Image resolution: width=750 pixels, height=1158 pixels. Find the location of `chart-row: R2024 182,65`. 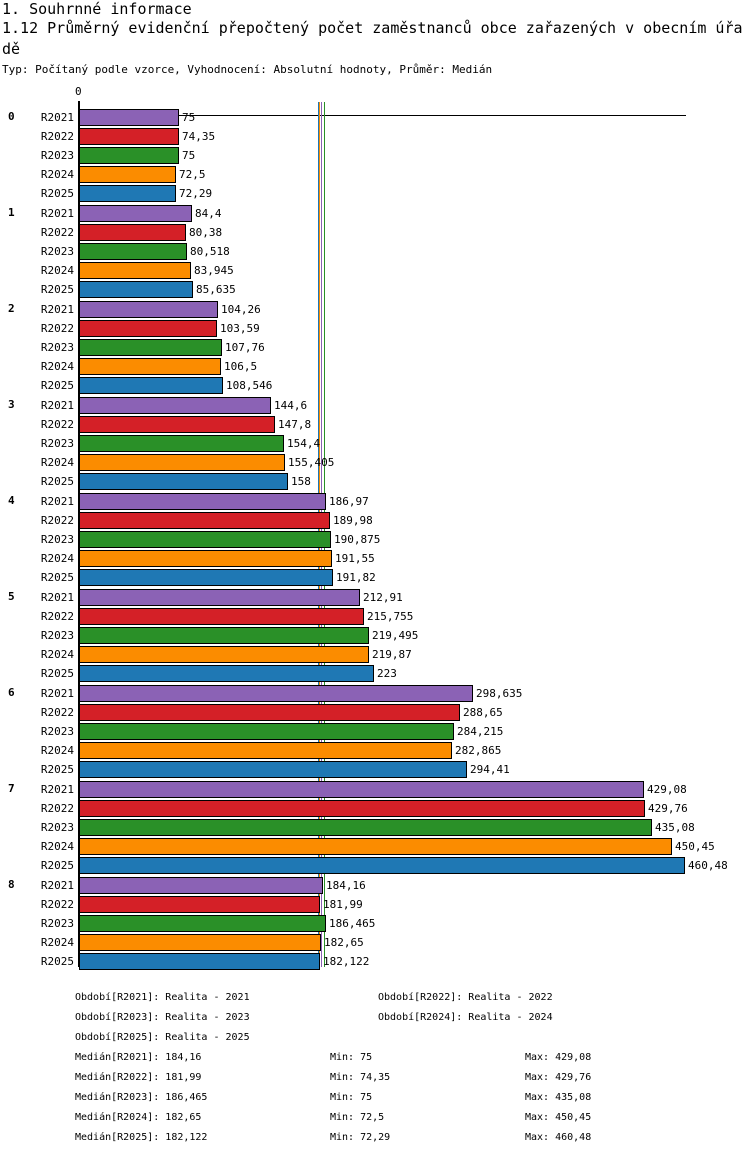

chart-row: R2024 182,65 is located at coordinates (375, 942).